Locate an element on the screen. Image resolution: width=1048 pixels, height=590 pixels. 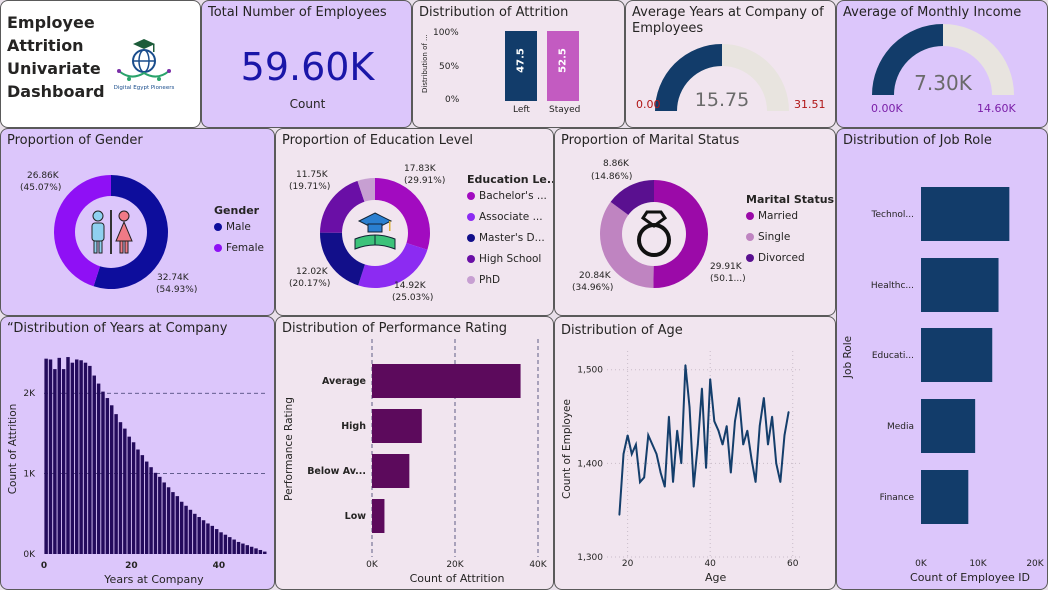
marital-legend-item: Married is located at coordinates (772, 216).